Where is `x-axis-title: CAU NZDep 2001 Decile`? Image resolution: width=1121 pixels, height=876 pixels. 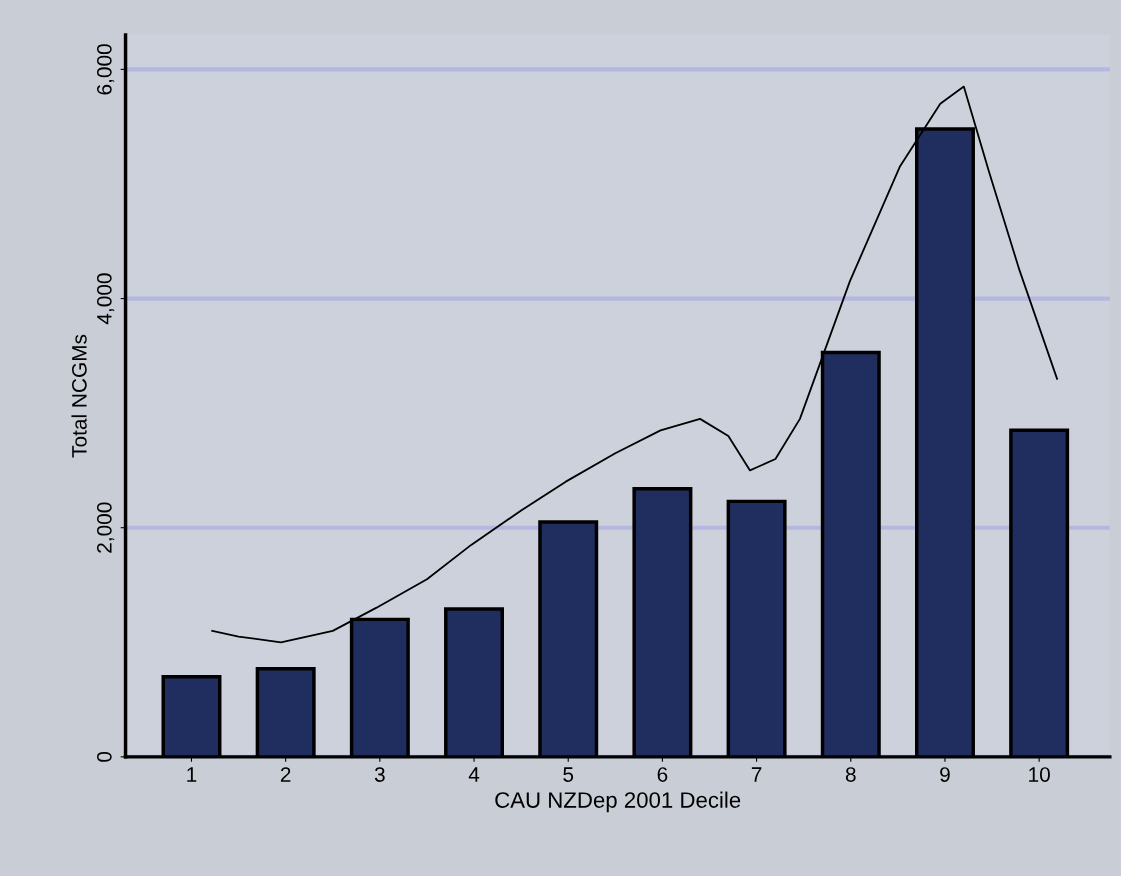 x-axis-title: CAU NZDep 2001 Decile is located at coordinates (618, 802).